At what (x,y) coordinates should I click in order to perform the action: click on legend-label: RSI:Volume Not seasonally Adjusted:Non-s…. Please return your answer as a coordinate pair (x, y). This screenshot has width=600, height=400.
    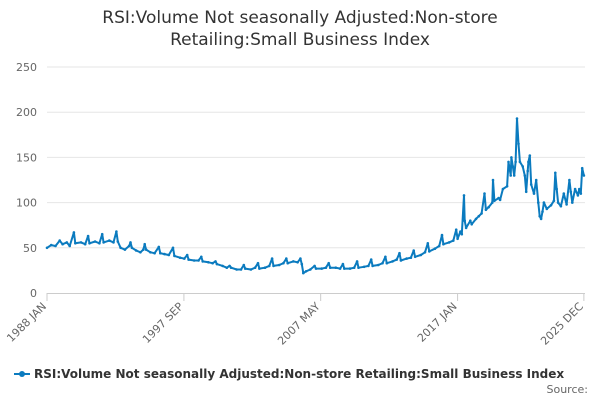
    Looking at the image, I should click on (299, 374).